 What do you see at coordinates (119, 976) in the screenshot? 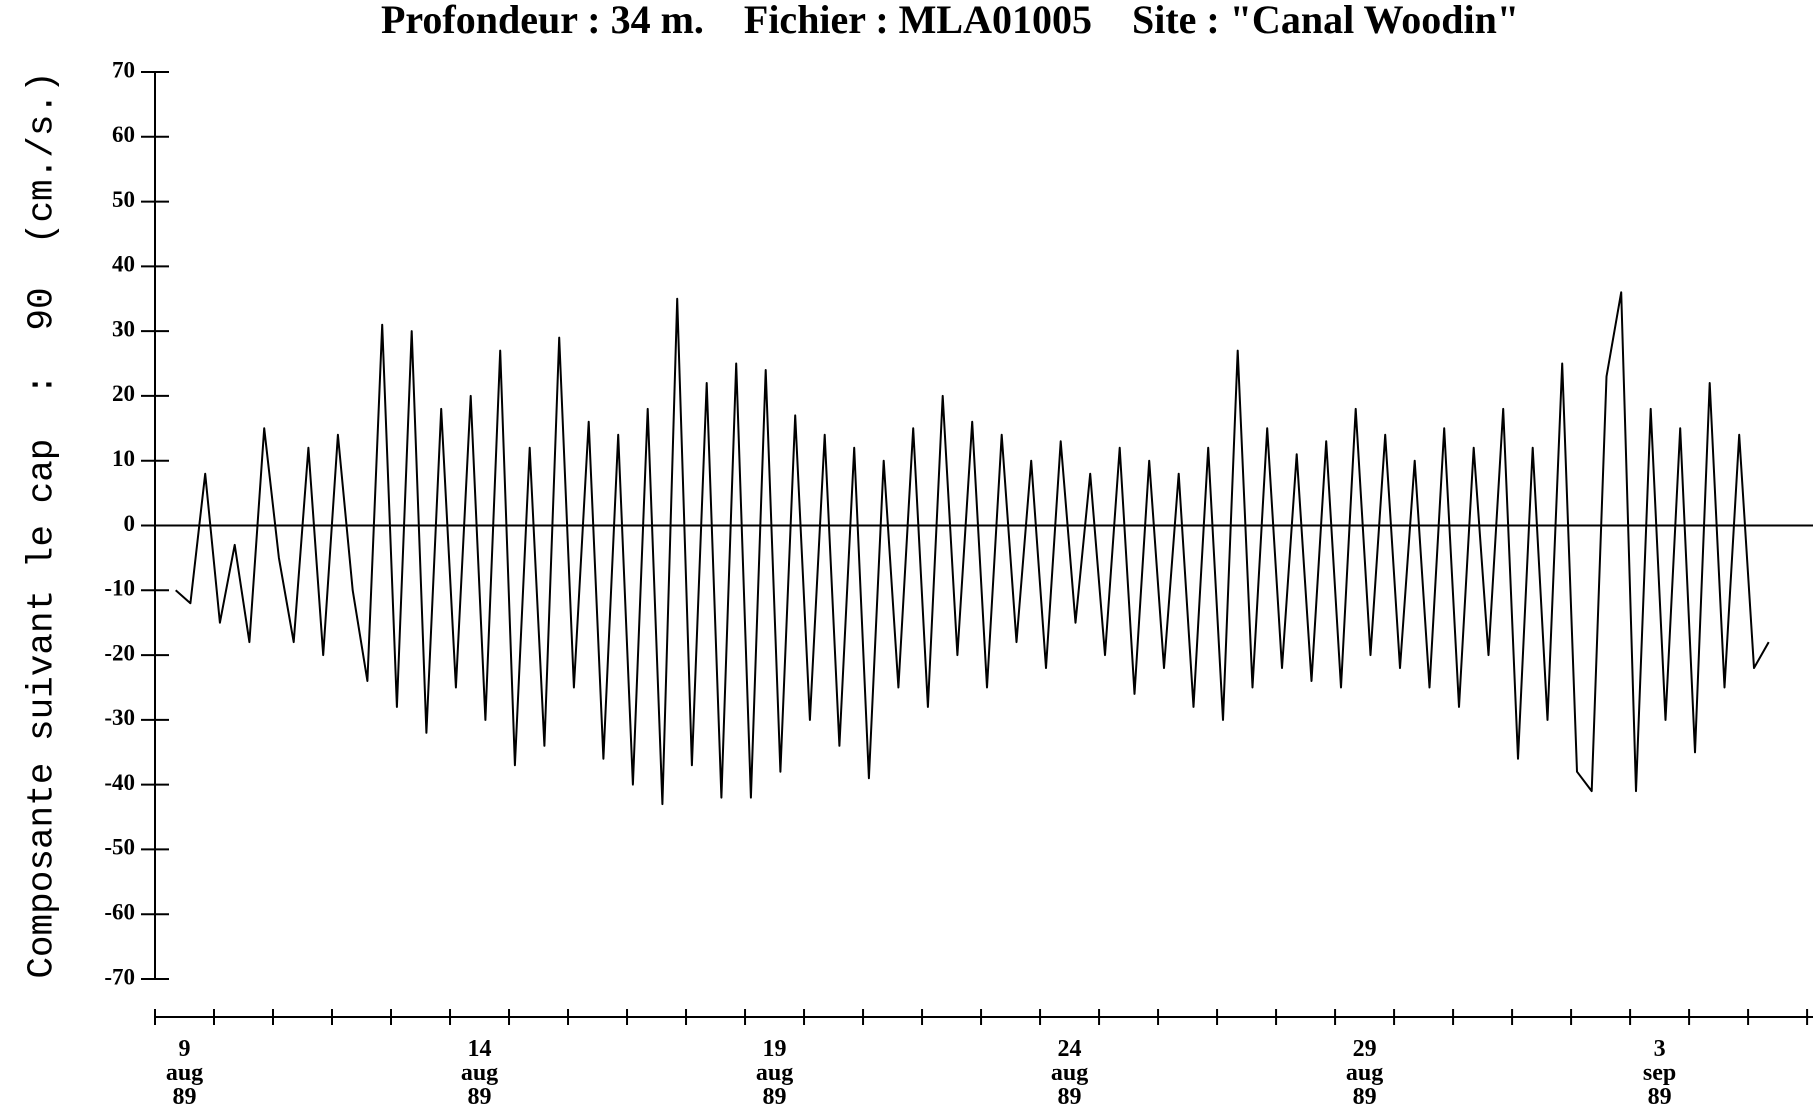
I see `y-tick-label: -70` at bounding box center [119, 976].